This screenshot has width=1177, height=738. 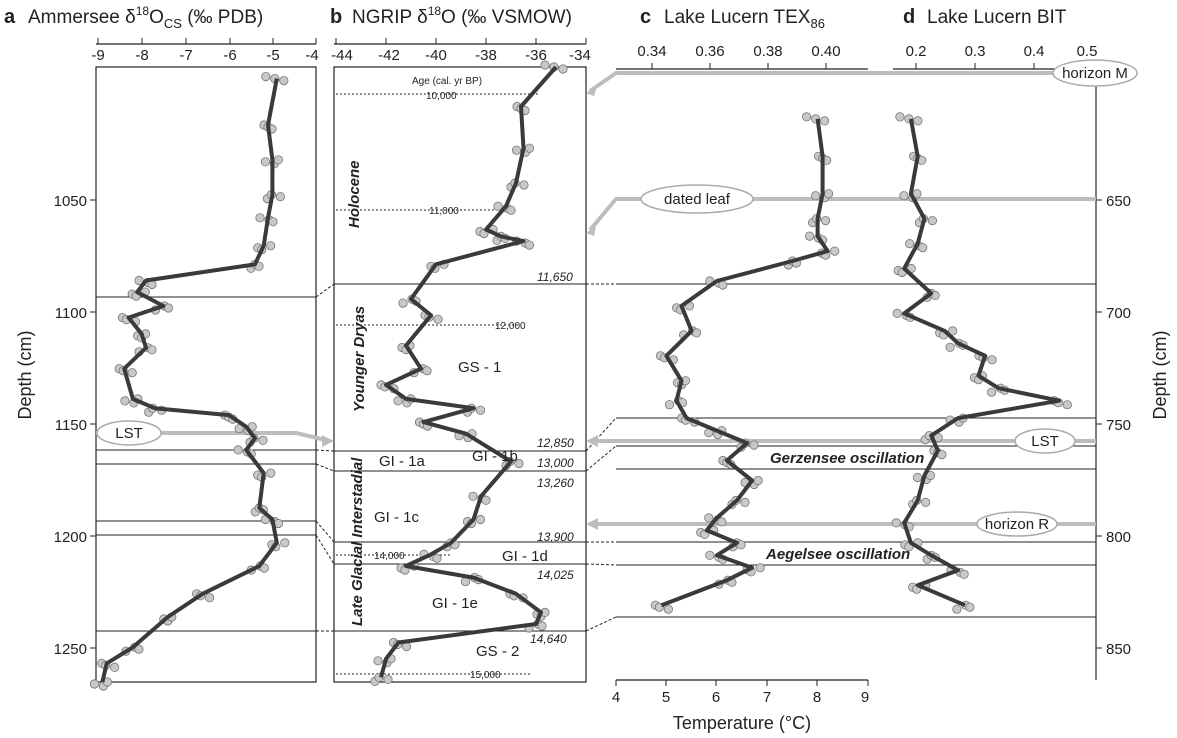 I want to click on age-11000: 11,000, so click(x=444, y=211).